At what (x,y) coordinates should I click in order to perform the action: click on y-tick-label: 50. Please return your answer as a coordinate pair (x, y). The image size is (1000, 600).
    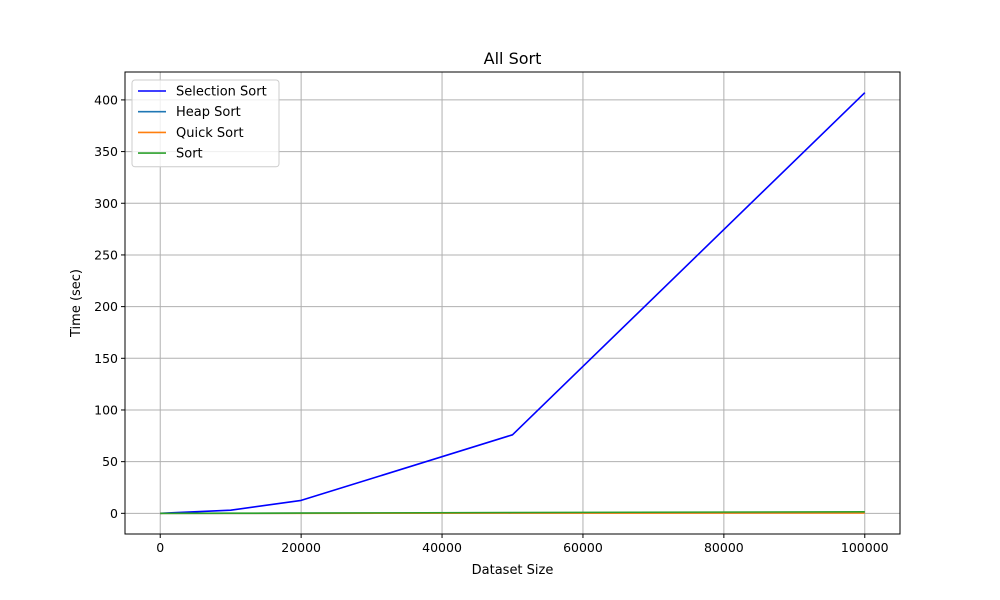
    Looking at the image, I should click on (110, 461).